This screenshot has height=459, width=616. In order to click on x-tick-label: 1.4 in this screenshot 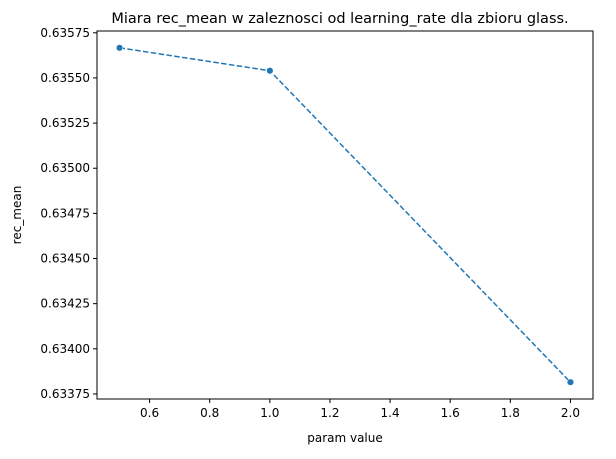, I will do `click(390, 413)`.